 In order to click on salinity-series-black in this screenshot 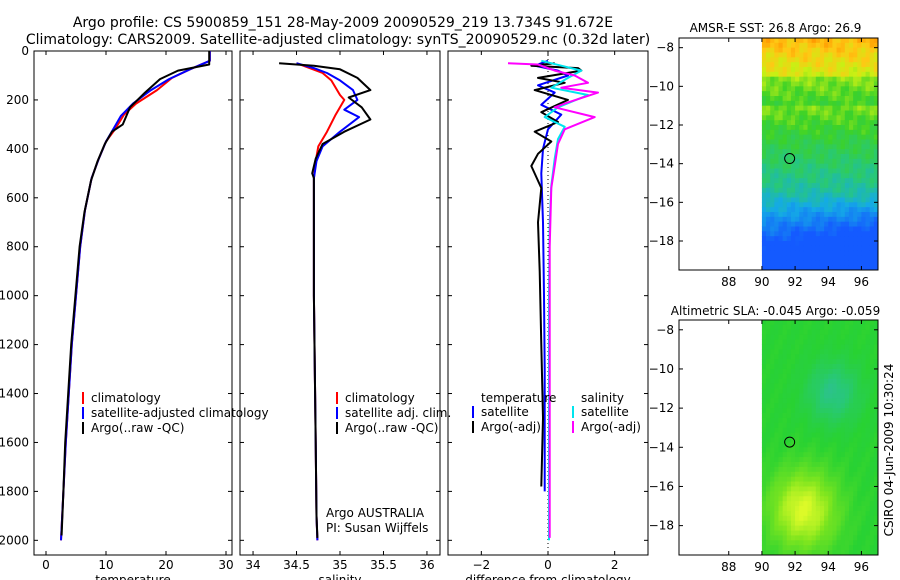, I will do `click(325, 300)`.